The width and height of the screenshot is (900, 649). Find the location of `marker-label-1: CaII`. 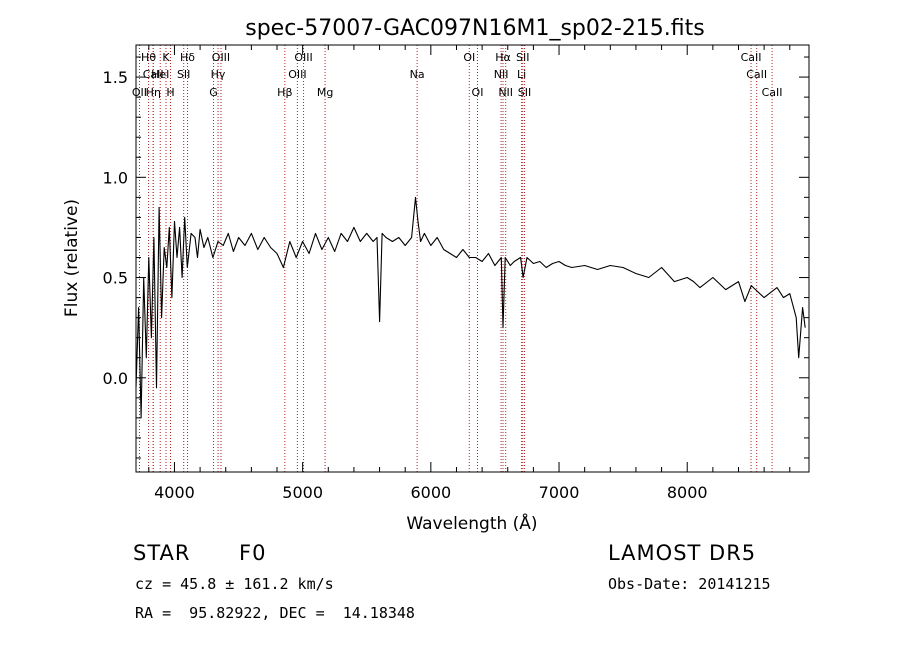

marker-label-1: CaII is located at coordinates (153, 74).